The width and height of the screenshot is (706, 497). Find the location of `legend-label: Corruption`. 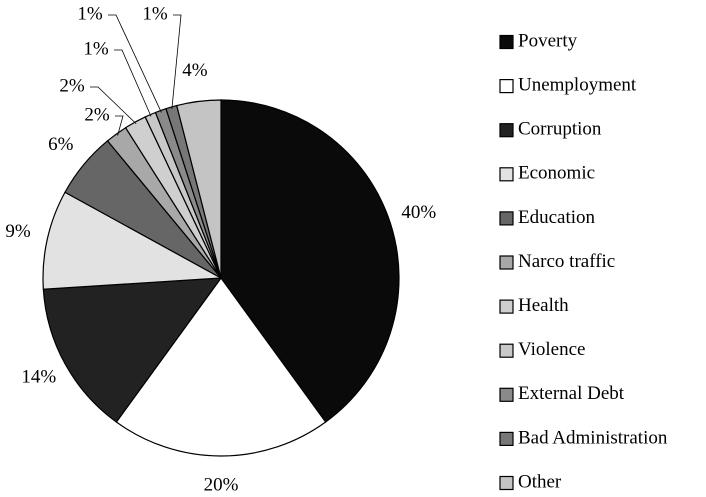

legend-label: Corruption is located at coordinates (560, 129).